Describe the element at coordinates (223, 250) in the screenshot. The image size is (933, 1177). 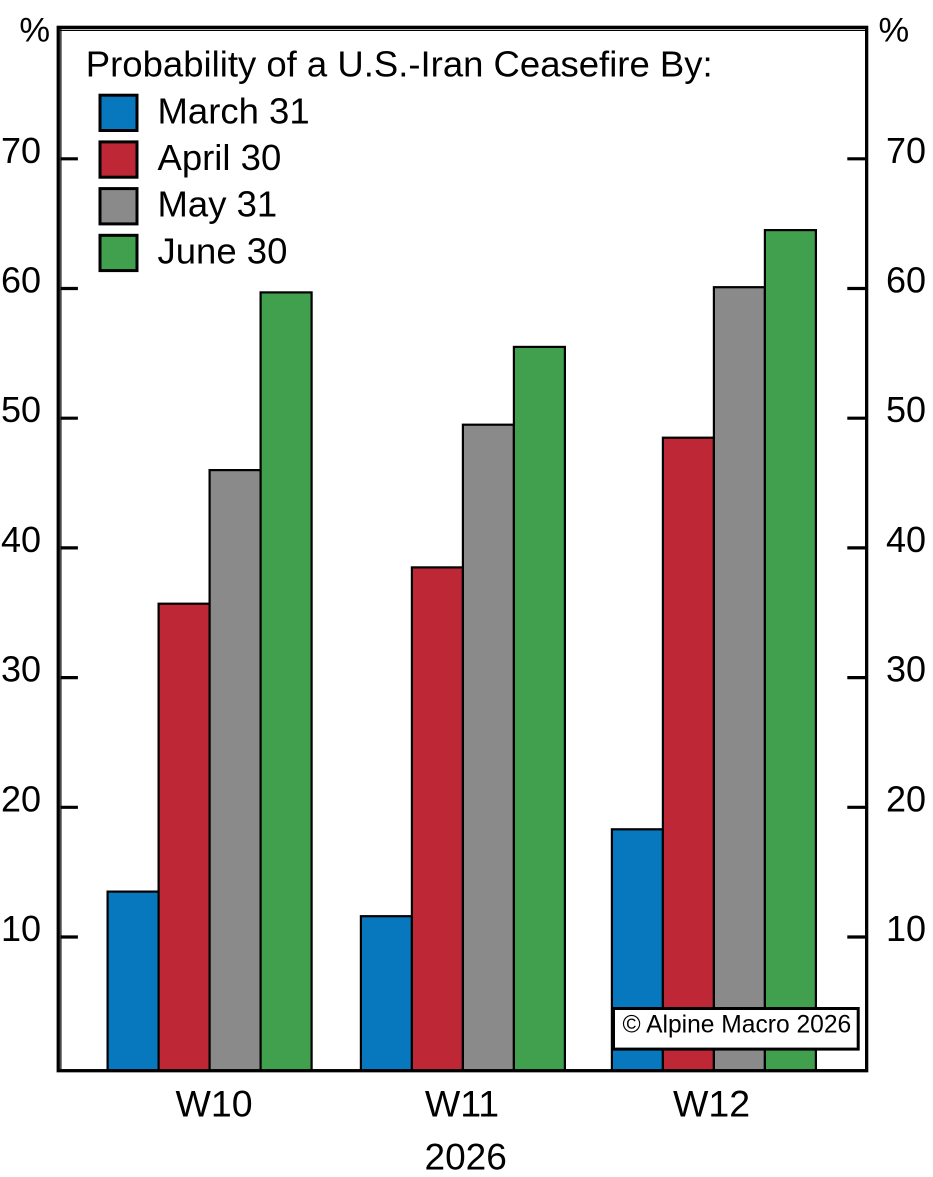
I see `svg-text: June 30` at that location.